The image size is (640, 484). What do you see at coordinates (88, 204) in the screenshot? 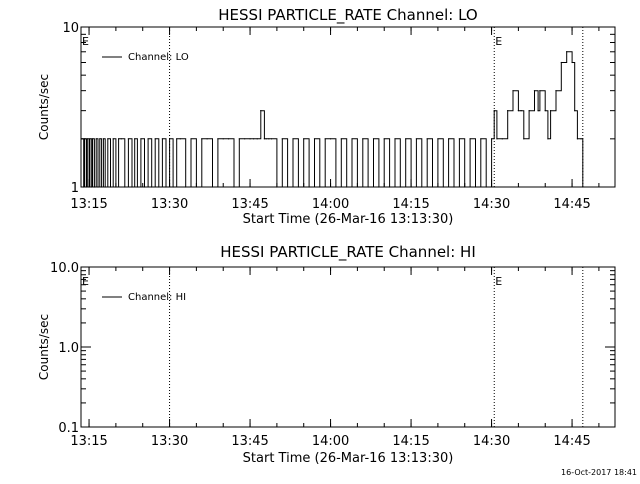
I see `x-tick-label: 13:15` at bounding box center [88, 204].